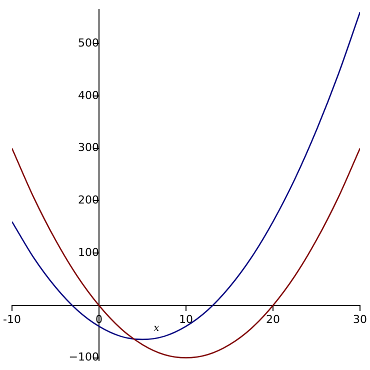  I want to click on y-tick-label: 100, so click(88, 252).